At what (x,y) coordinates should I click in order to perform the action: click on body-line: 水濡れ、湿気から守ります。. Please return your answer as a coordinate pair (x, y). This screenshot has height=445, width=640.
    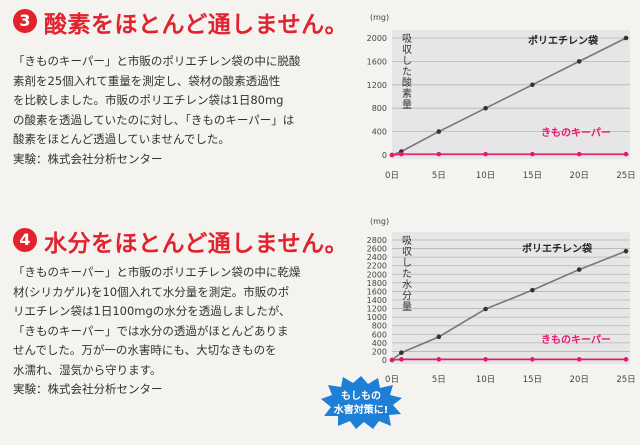
    Looking at the image, I should click on (87, 369).